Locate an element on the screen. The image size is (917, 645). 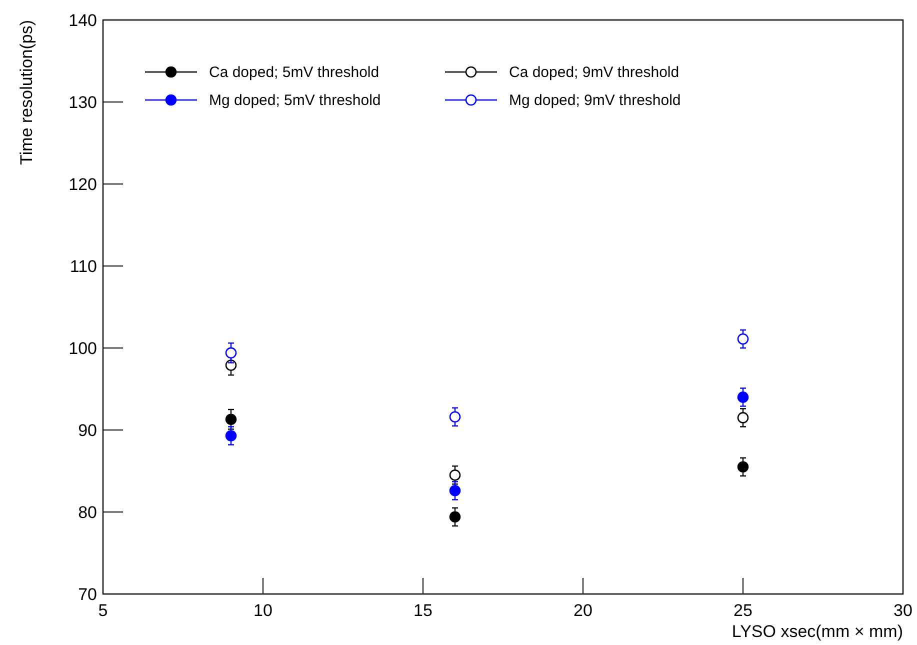
y-tick-label: 110 is located at coordinates (83, 266).